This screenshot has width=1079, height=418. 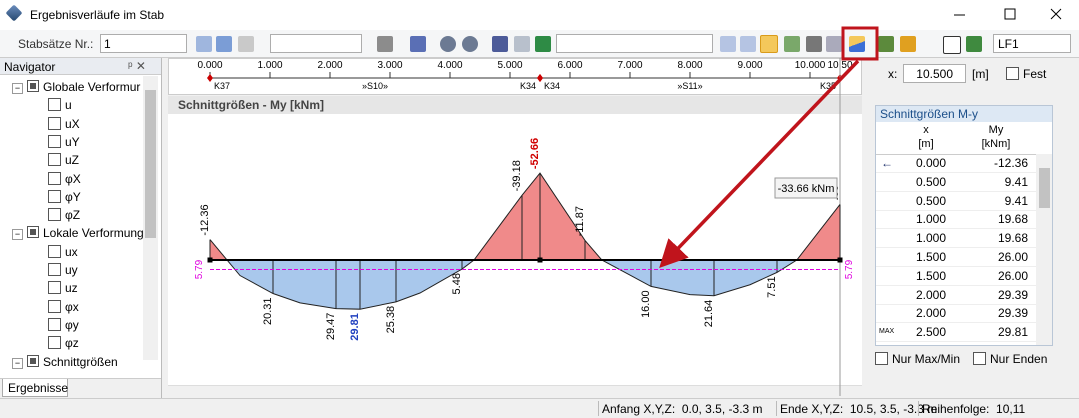 I want to click on tree-item-label: uY, so click(x=72, y=141).